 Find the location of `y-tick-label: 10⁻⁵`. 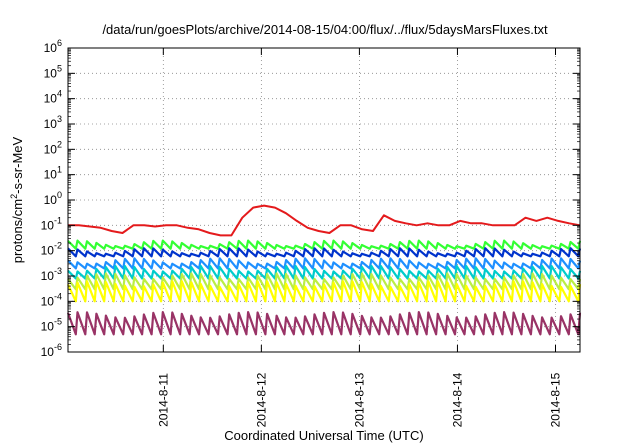

y-tick-label: 10⁻⁵ is located at coordinates (51, 325).